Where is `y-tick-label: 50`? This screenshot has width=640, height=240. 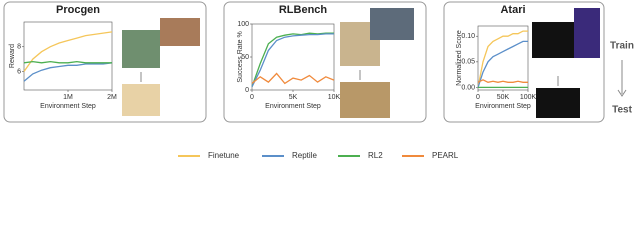 y-tick-label: 50 is located at coordinates (245, 57).